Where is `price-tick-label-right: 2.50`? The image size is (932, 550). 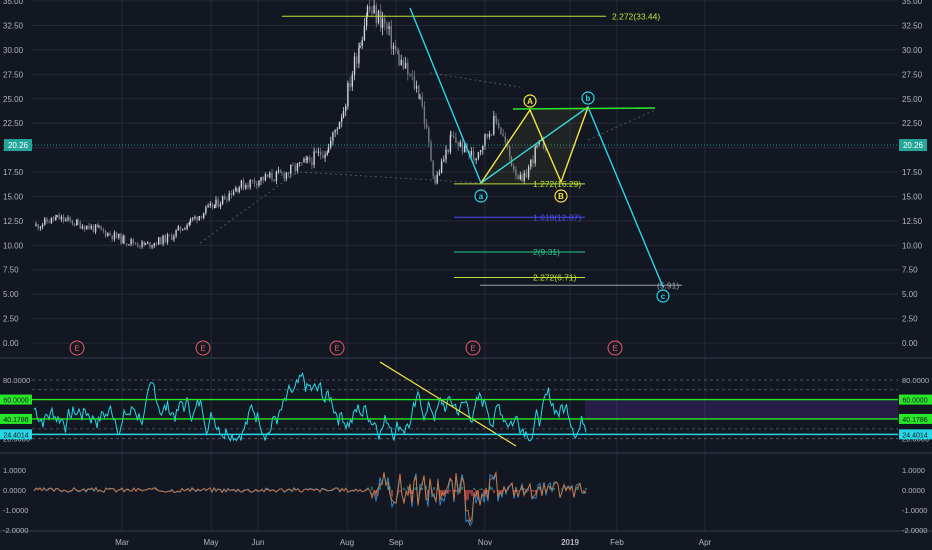
price-tick-label-right: 2.50 is located at coordinates (910, 319).